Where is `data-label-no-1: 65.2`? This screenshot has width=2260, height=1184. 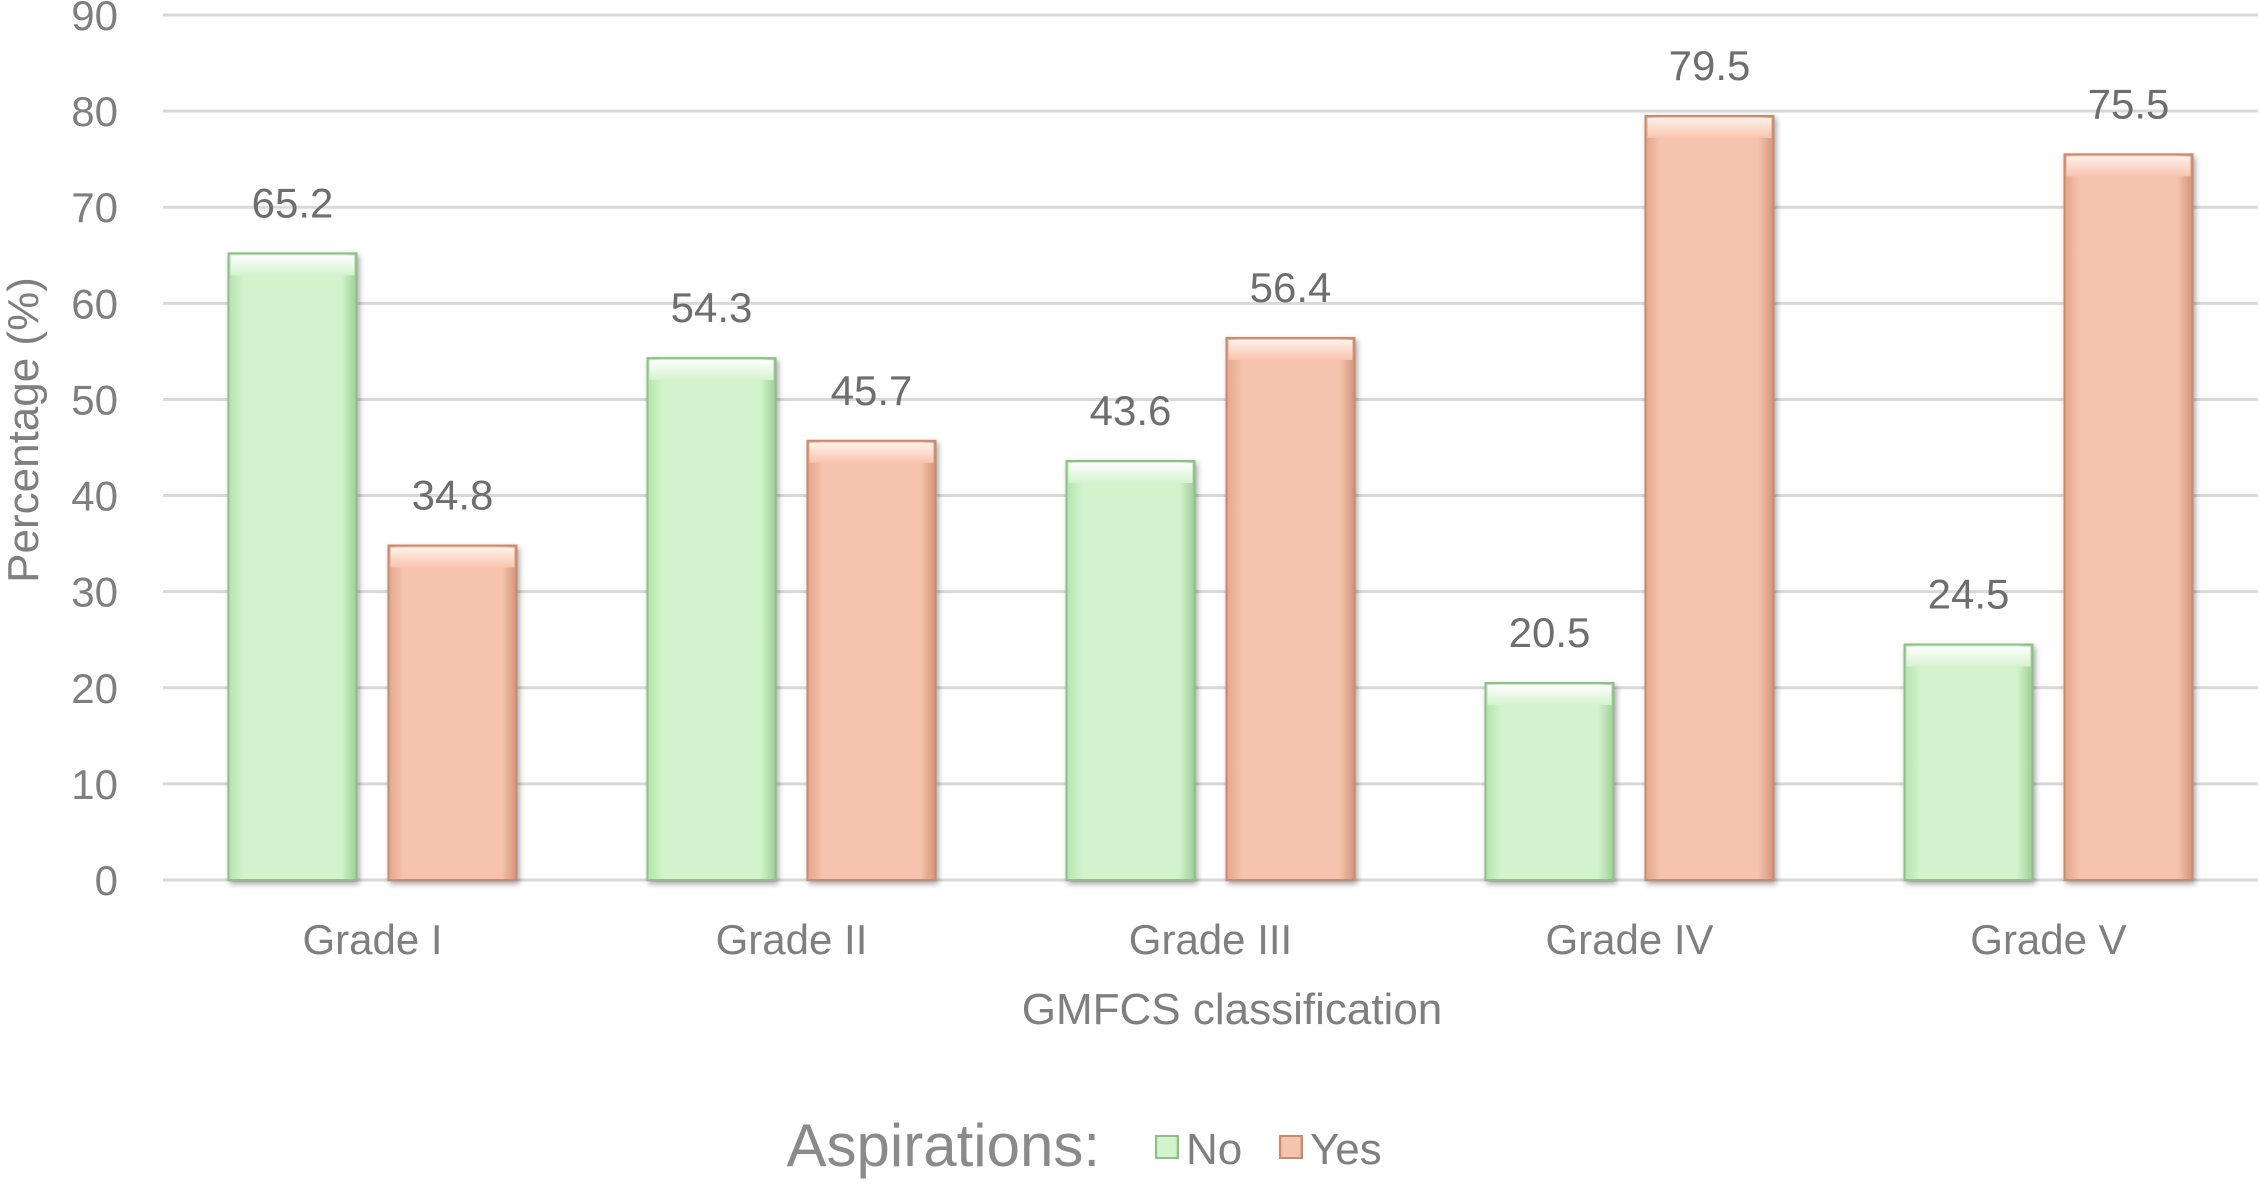
data-label-no-1: 65.2 is located at coordinates (293, 202).